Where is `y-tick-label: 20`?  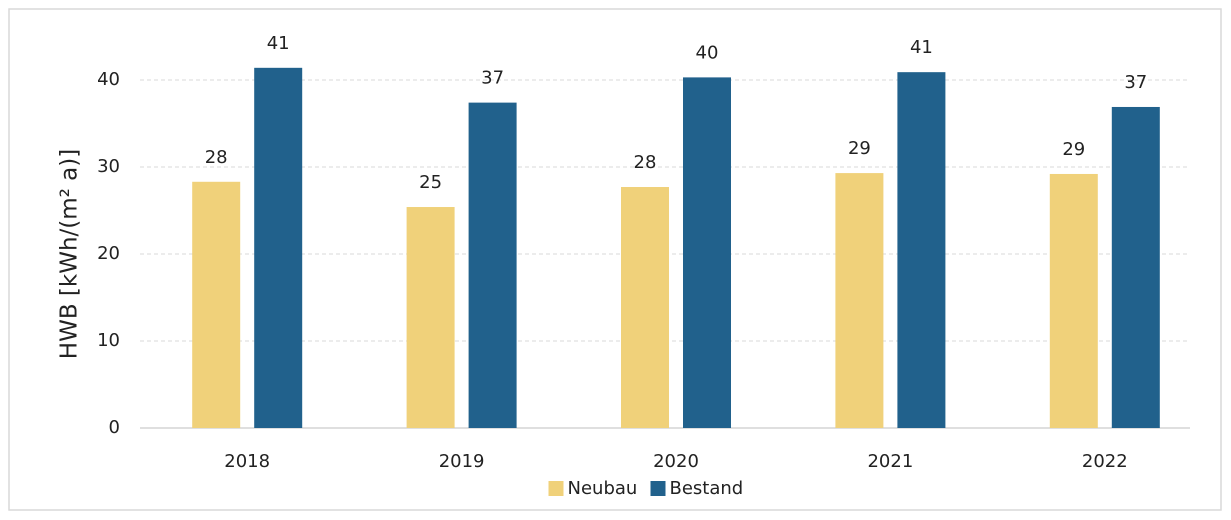 y-tick-label: 20 is located at coordinates (108, 253).